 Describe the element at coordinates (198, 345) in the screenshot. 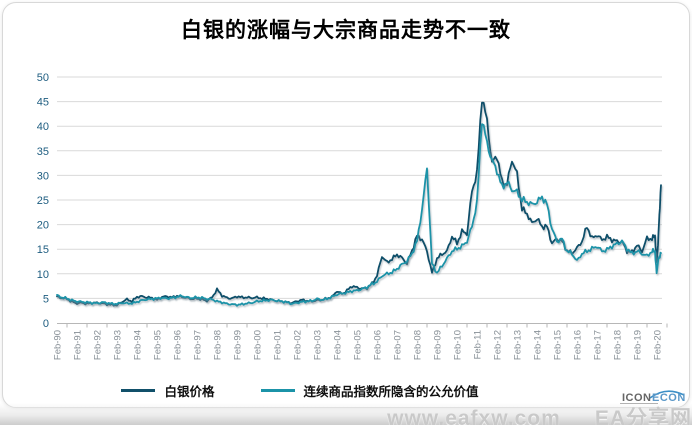

I see `svg-text: Feb-97` at that location.